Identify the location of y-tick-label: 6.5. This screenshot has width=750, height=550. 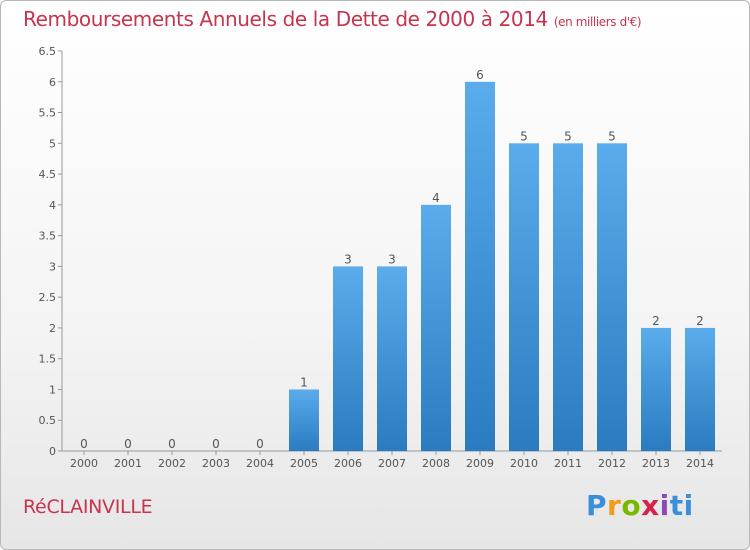
(48, 51).